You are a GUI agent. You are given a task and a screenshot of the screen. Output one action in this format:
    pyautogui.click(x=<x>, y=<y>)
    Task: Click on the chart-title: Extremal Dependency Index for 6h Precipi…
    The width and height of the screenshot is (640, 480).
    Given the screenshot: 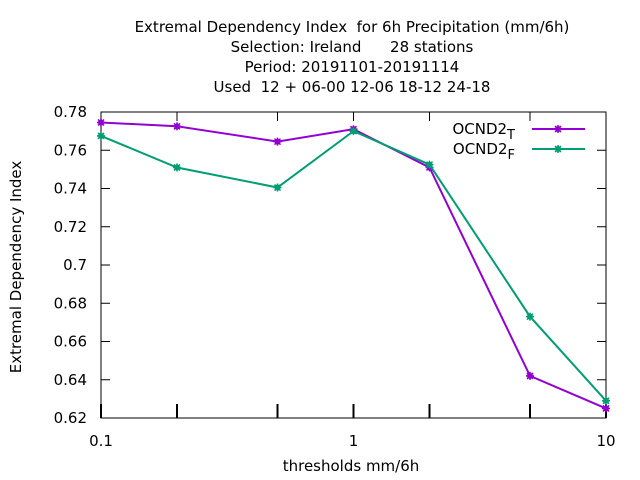 What is the action you would take?
    pyautogui.click(x=352, y=57)
    